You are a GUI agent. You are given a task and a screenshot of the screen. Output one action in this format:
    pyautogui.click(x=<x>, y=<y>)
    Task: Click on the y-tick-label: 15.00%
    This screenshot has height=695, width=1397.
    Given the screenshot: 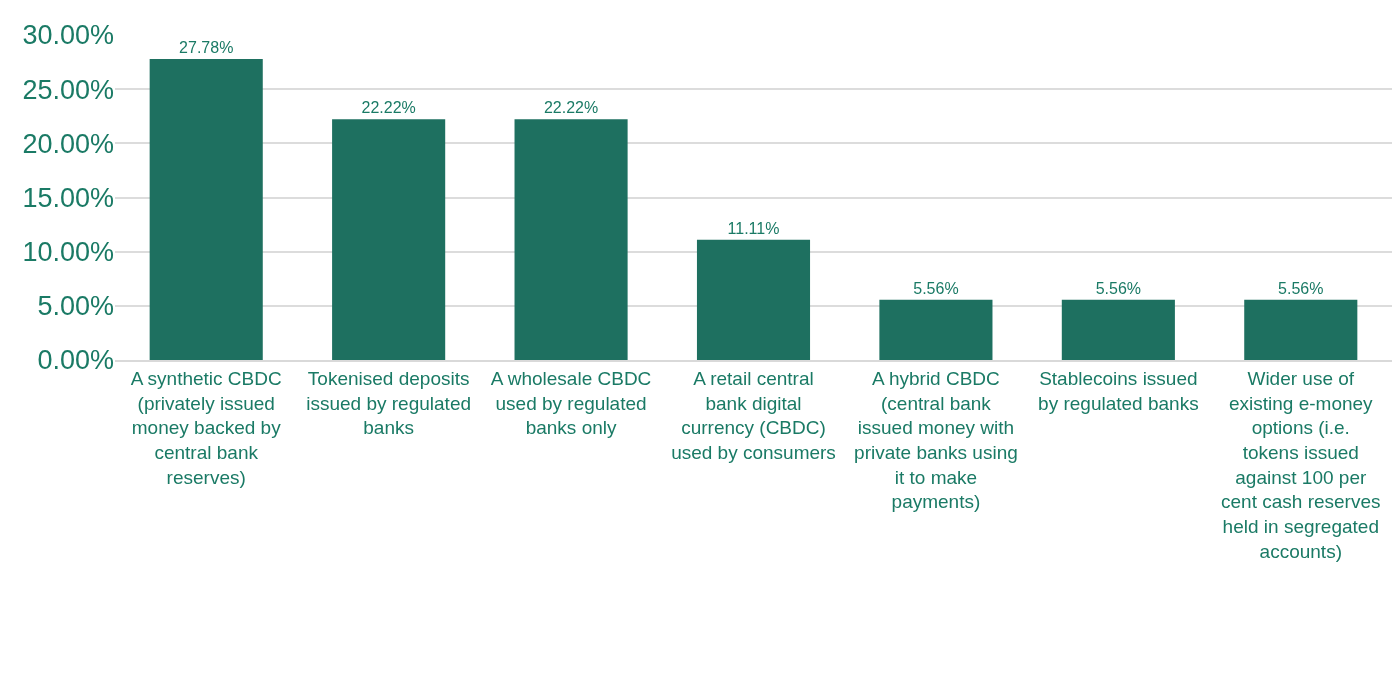 What is the action you would take?
    pyautogui.click(x=68, y=197)
    